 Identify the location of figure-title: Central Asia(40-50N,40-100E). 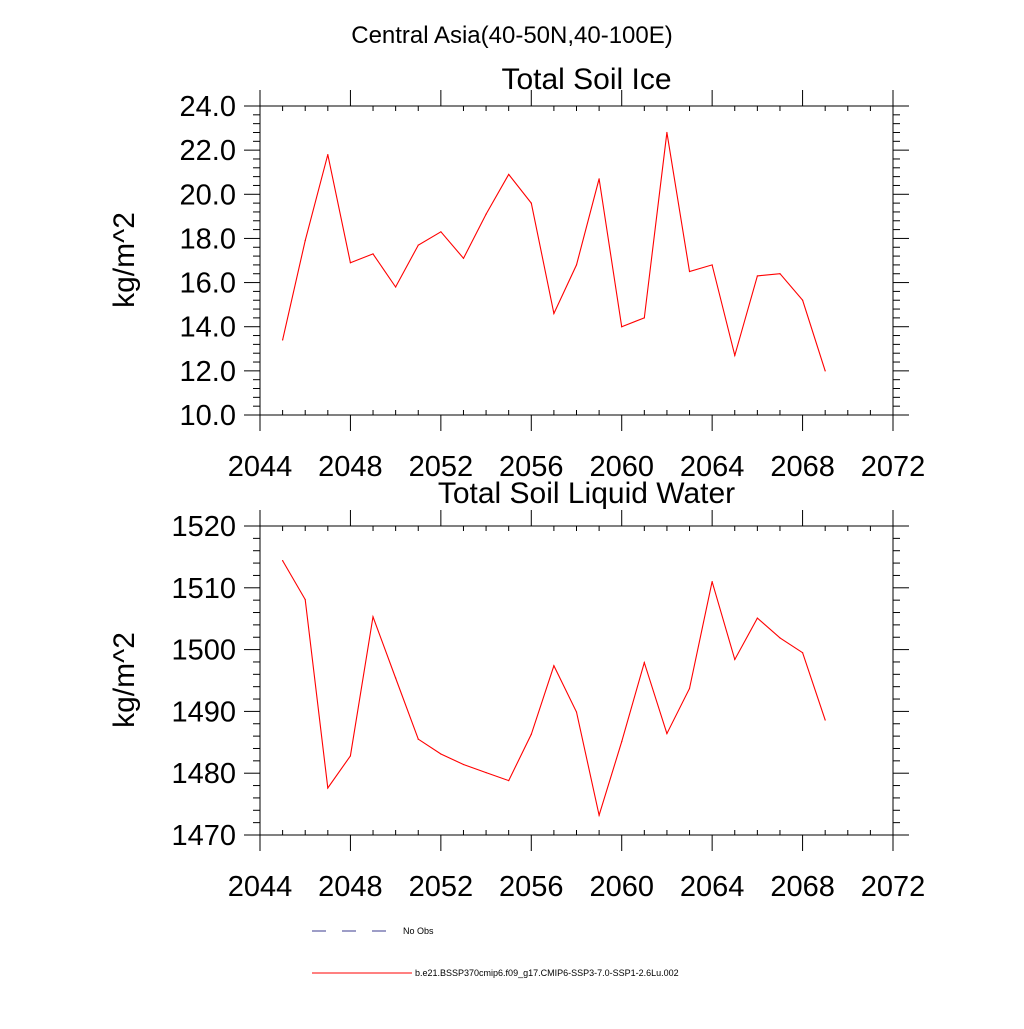
(512, 35).